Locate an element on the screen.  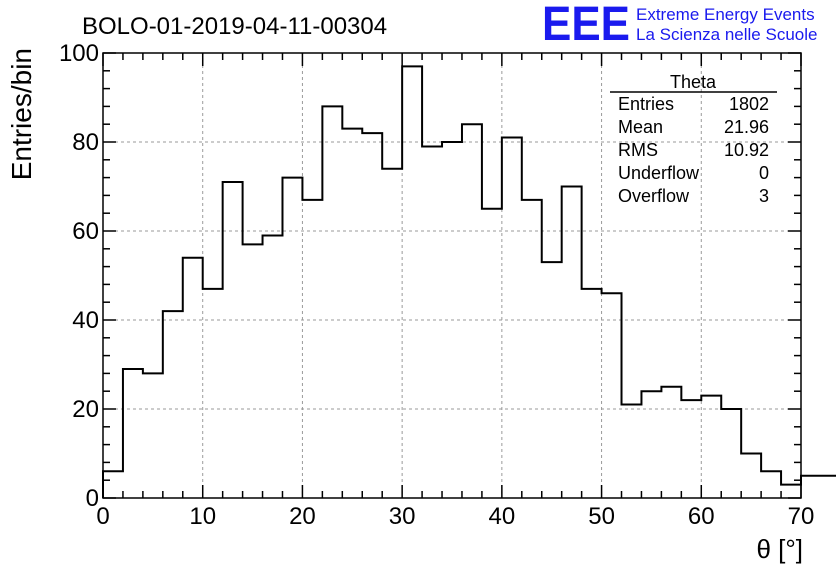
eee-logo-line2: La Scienza nelle Scuole is located at coordinates (726, 34).